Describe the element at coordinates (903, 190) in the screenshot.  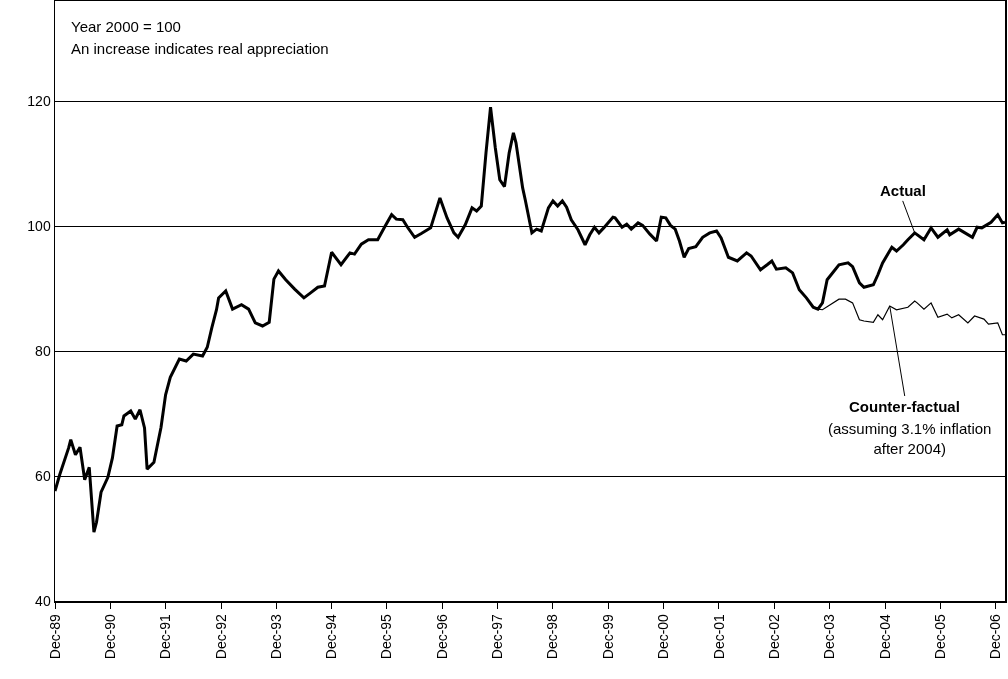
I see `series-label: Actual` at that location.